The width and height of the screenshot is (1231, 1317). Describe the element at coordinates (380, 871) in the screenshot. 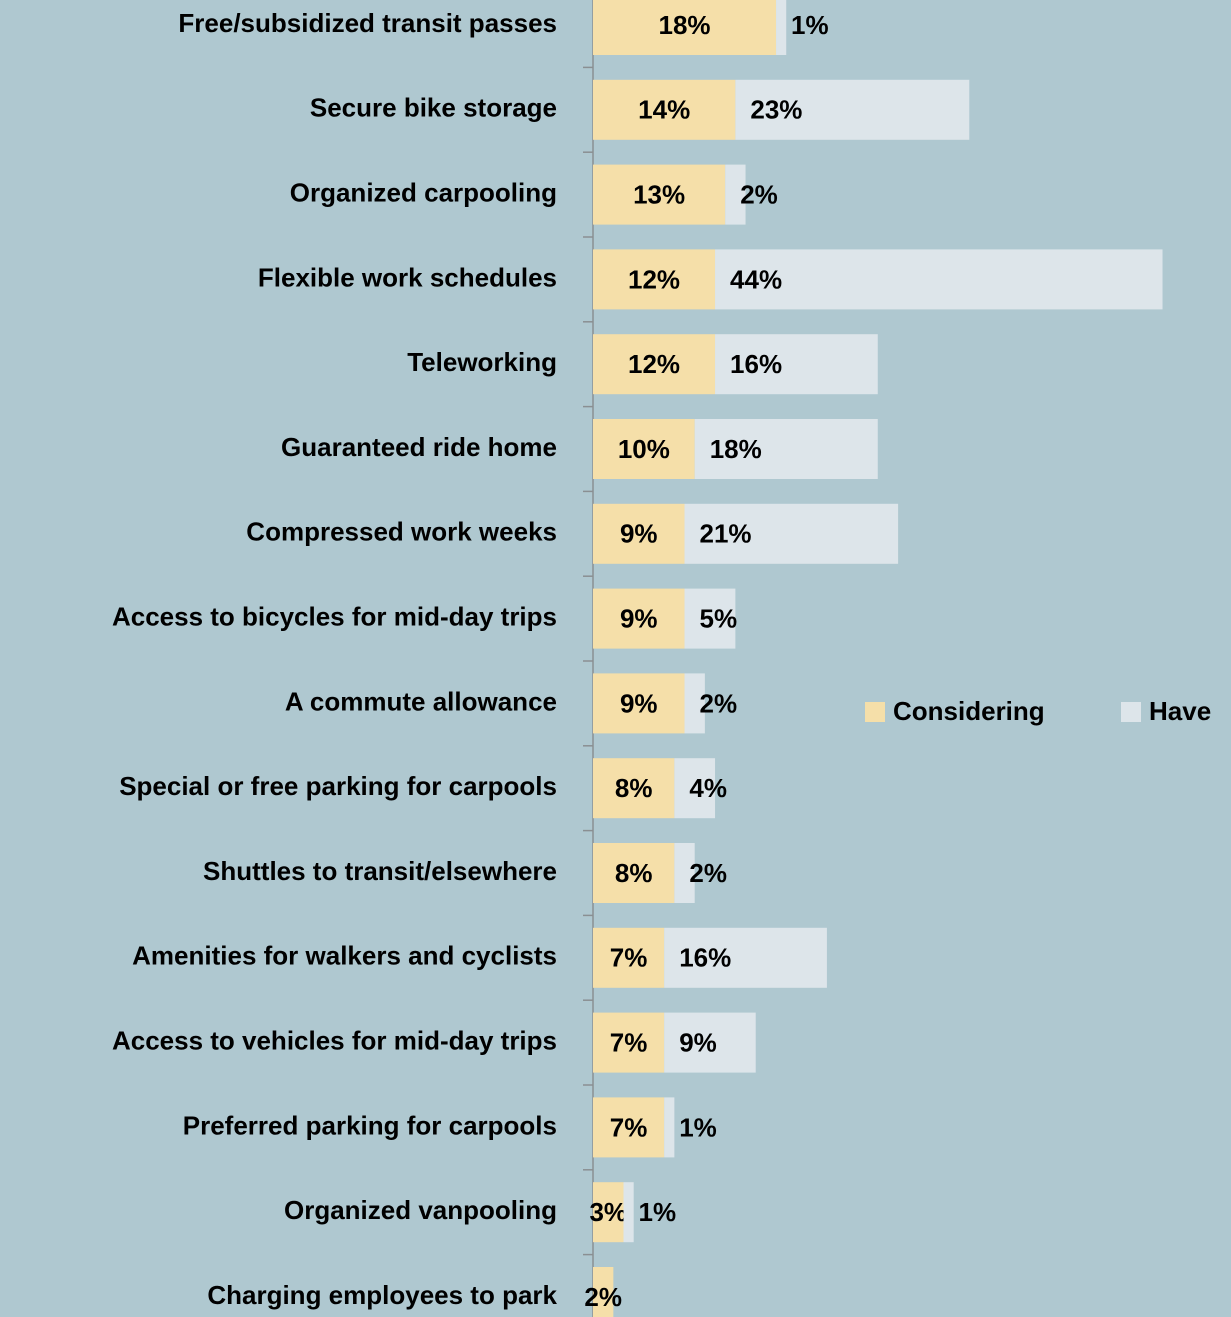

I see `category-label: Shuttles to transit/elsewhere` at that location.